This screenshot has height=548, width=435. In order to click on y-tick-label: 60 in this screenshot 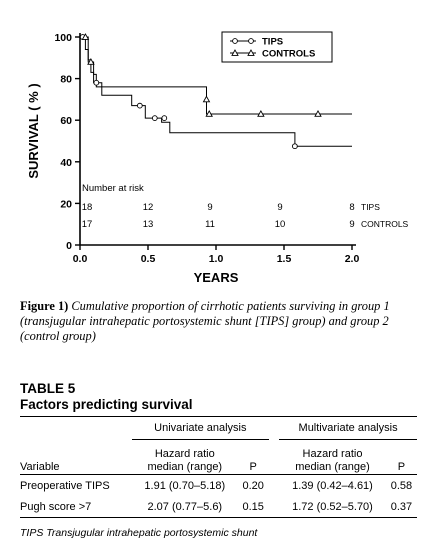, I will do `click(66, 121)`.